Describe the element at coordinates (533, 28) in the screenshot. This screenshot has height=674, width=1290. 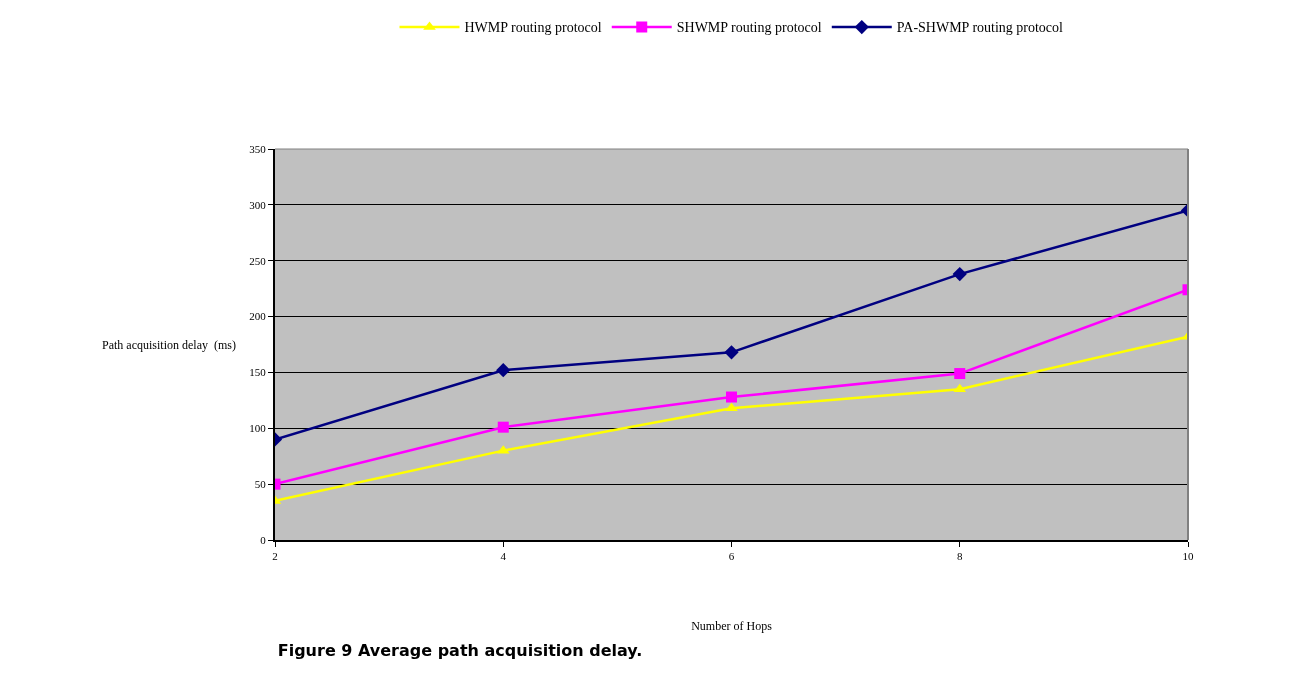
I see `legend-label: HWMP routing protocol` at that location.